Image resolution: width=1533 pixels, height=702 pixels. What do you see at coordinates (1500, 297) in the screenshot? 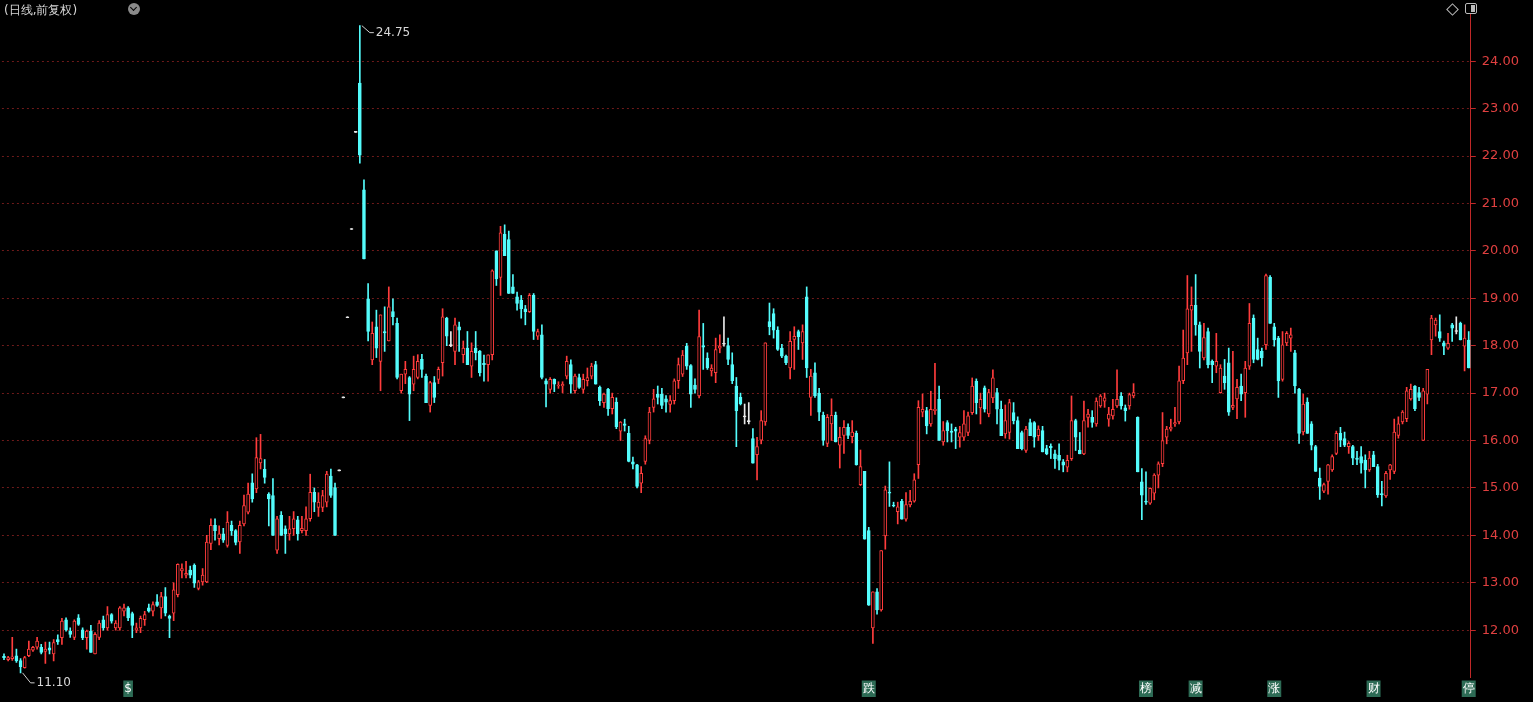
I see `y-tick-label: 19.00` at bounding box center [1500, 297].